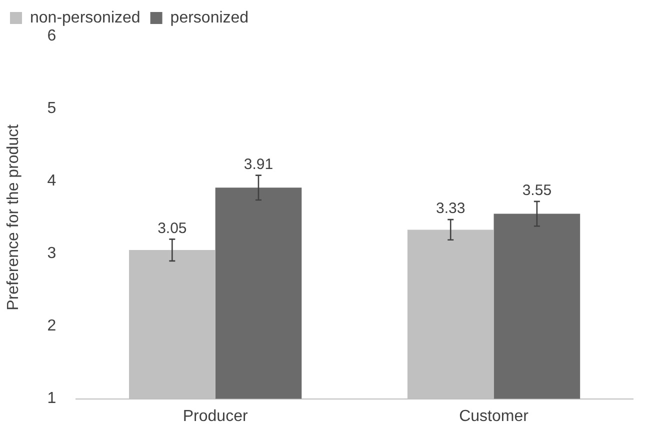 The height and width of the screenshot is (439, 653). Describe the element at coordinates (51, 253) in the screenshot. I see `y-tick-label: 3` at that location.